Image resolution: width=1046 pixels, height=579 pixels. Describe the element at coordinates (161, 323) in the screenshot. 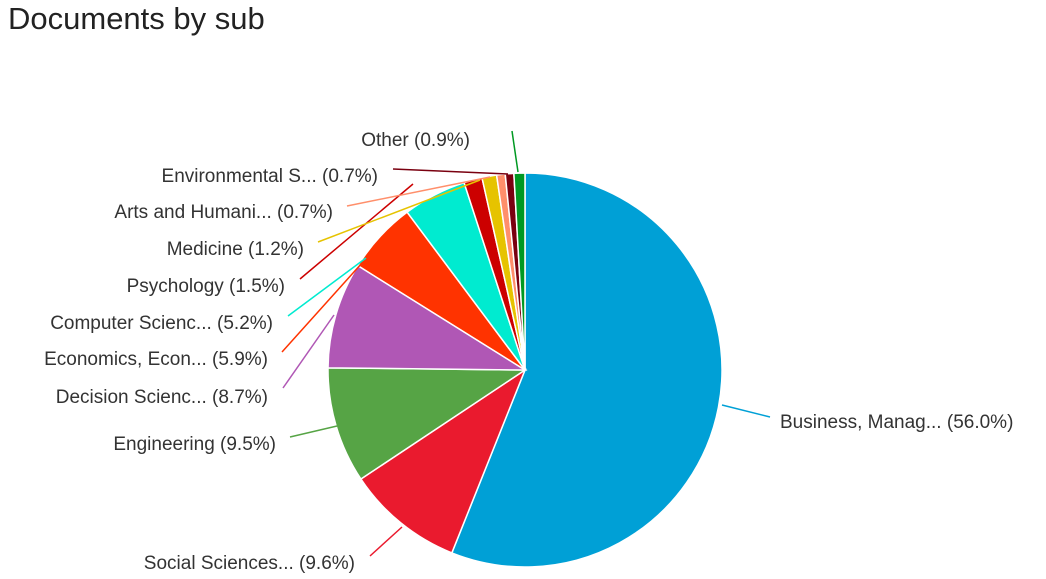

I see `slice-label: Computer Scienc... (5.2%)` at that location.